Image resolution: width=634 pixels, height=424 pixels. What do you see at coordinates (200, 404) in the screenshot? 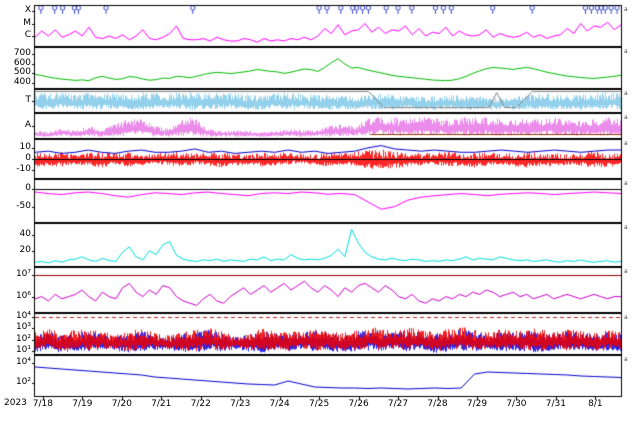
I see `date-label: 7/22` at bounding box center [200, 404].